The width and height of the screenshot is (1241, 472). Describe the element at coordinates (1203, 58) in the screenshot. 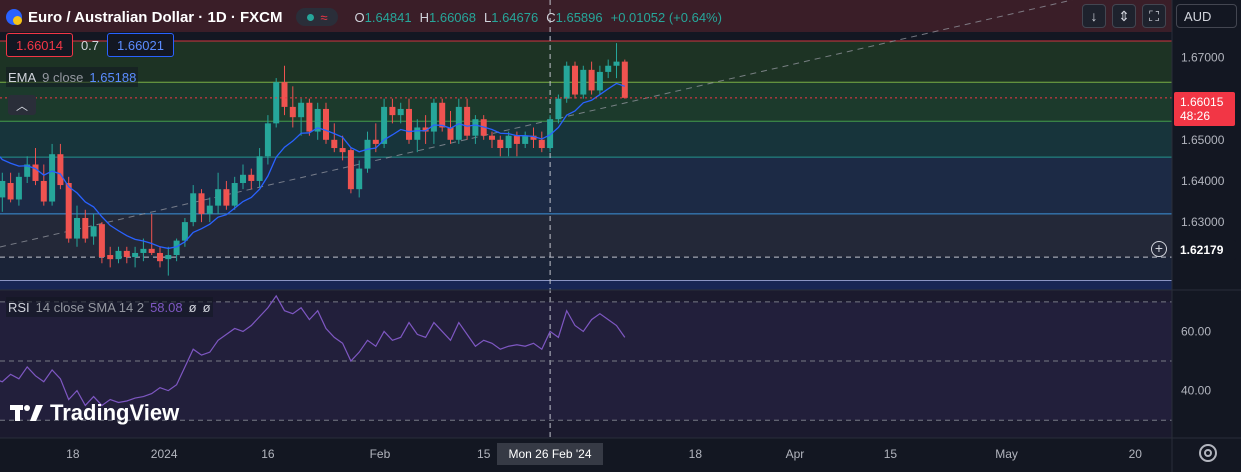

I see `price-axis-tick-label: 1.67000` at that location.